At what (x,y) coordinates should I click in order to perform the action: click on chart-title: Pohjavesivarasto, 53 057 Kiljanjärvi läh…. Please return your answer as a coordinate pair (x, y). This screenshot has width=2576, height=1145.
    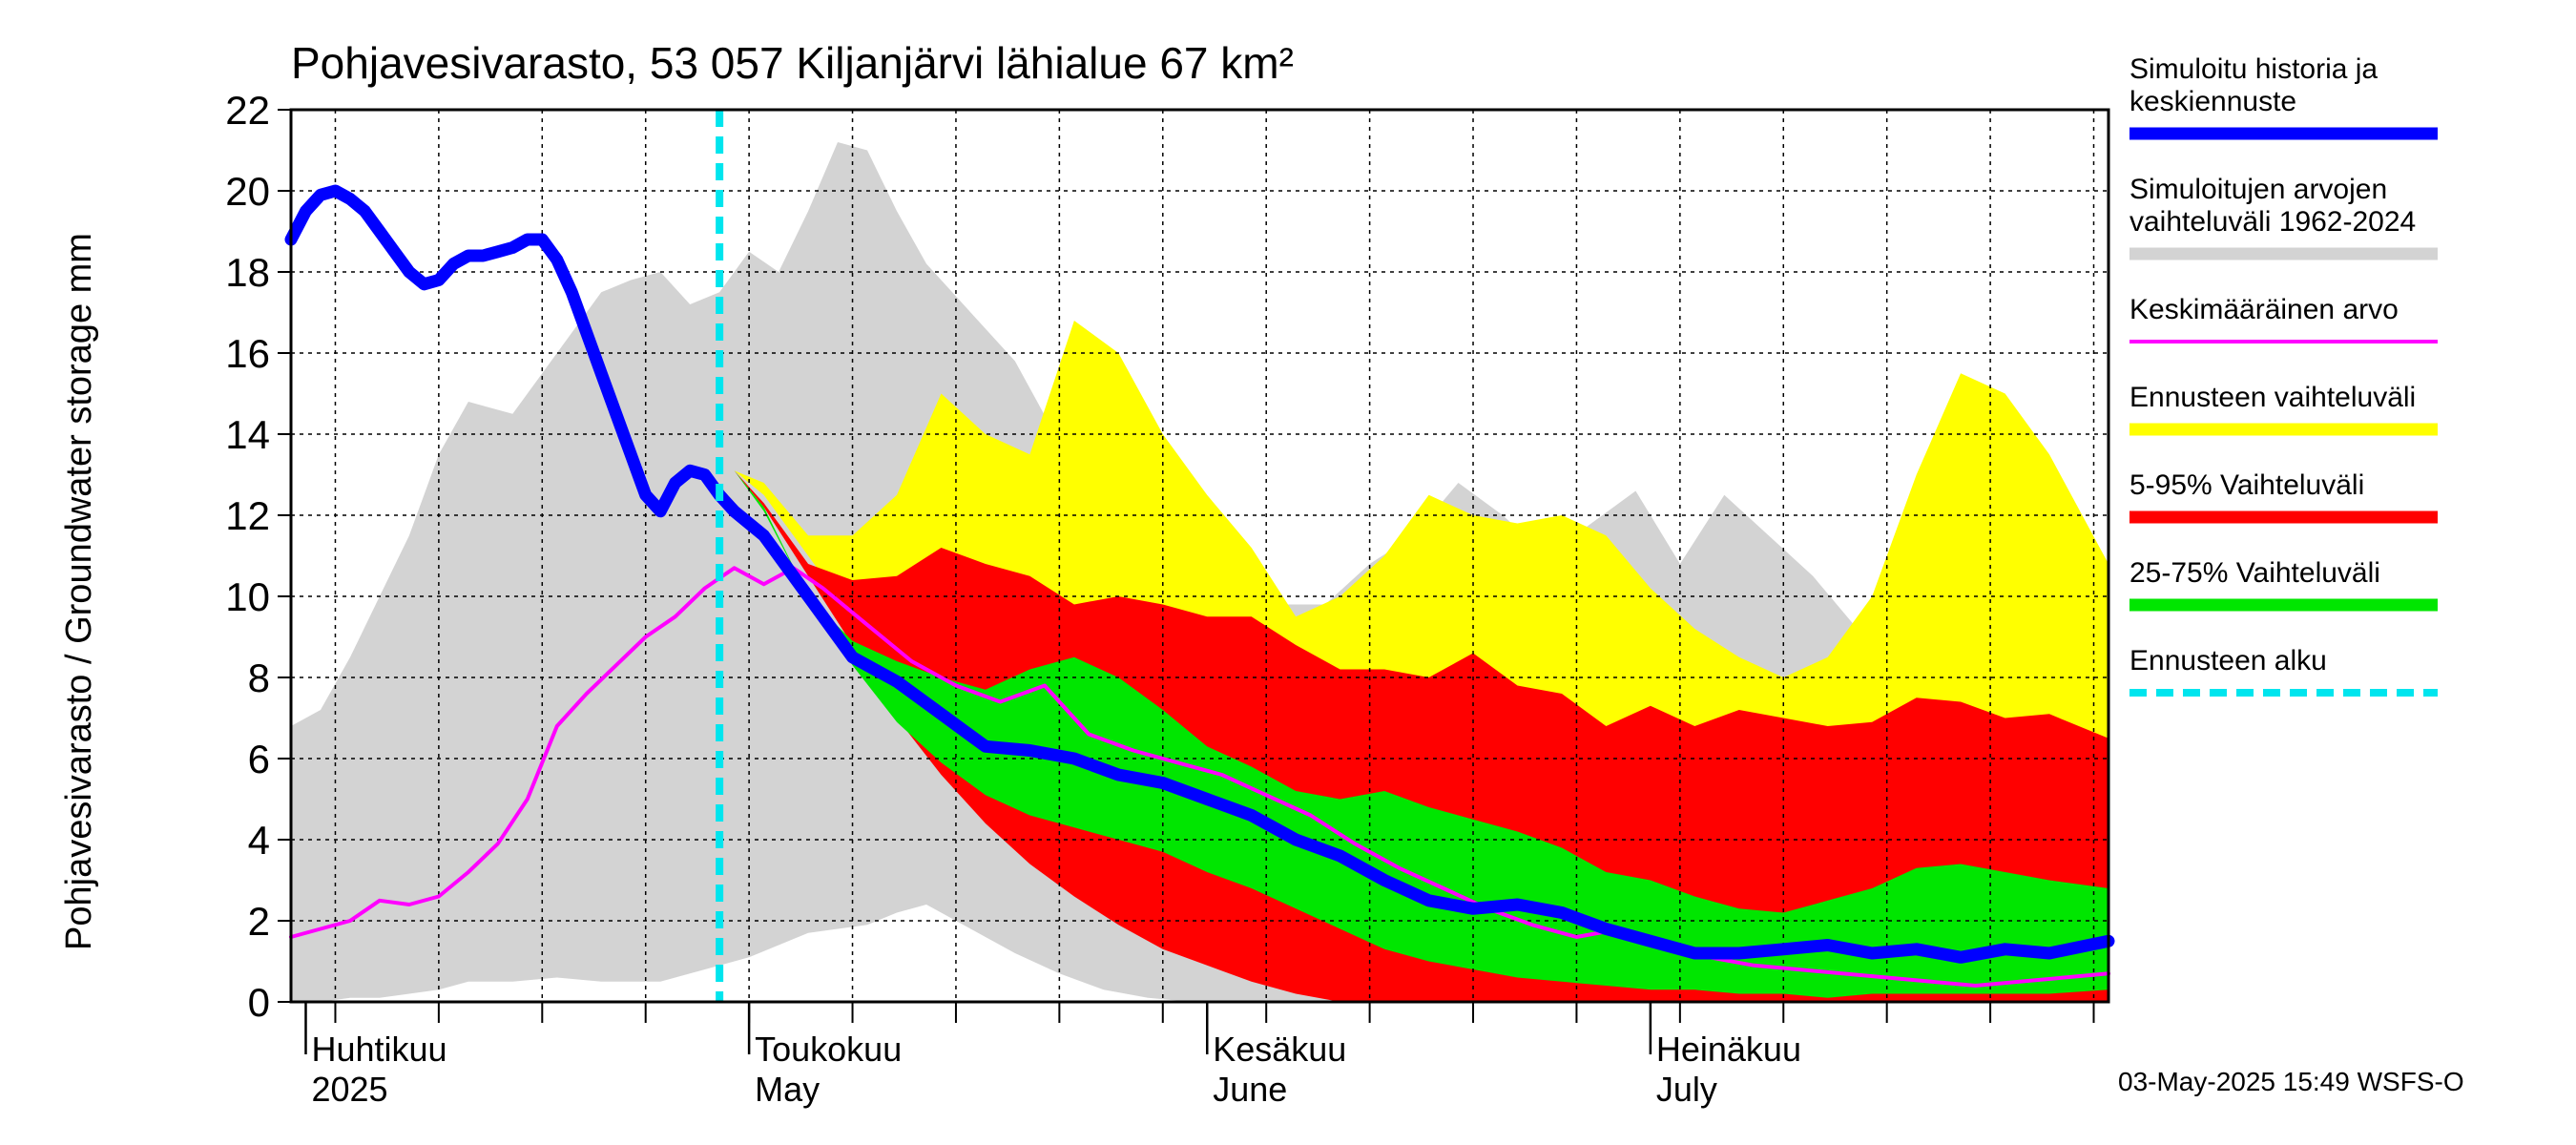
    Looking at the image, I should click on (792, 63).